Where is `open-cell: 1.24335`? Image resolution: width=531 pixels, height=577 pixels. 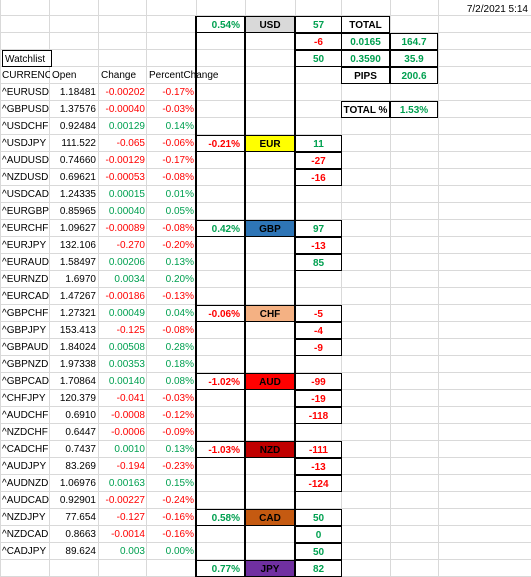 open-cell: 1.24335 is located at coordinates (77, 194).